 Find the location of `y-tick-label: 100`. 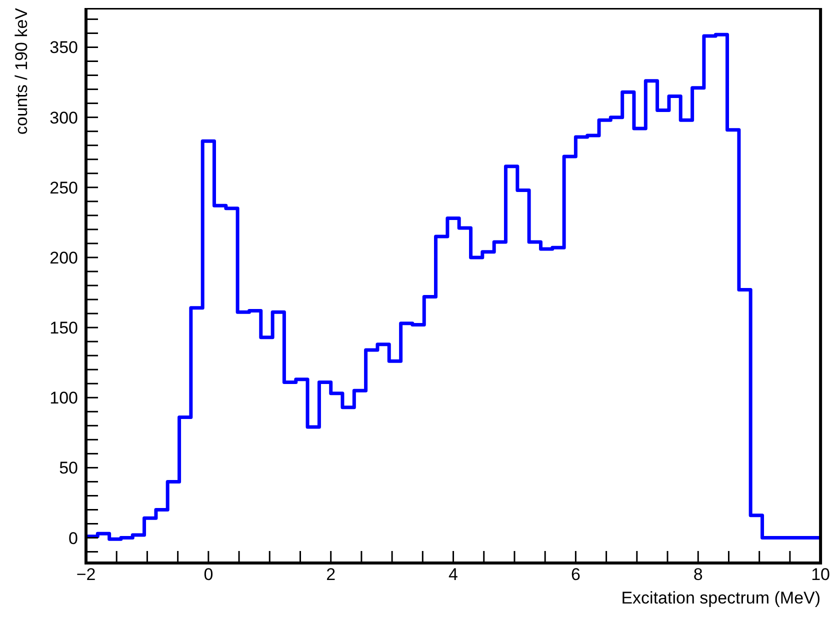

y-tick-label: 100 is located at coordinates (64, 398).